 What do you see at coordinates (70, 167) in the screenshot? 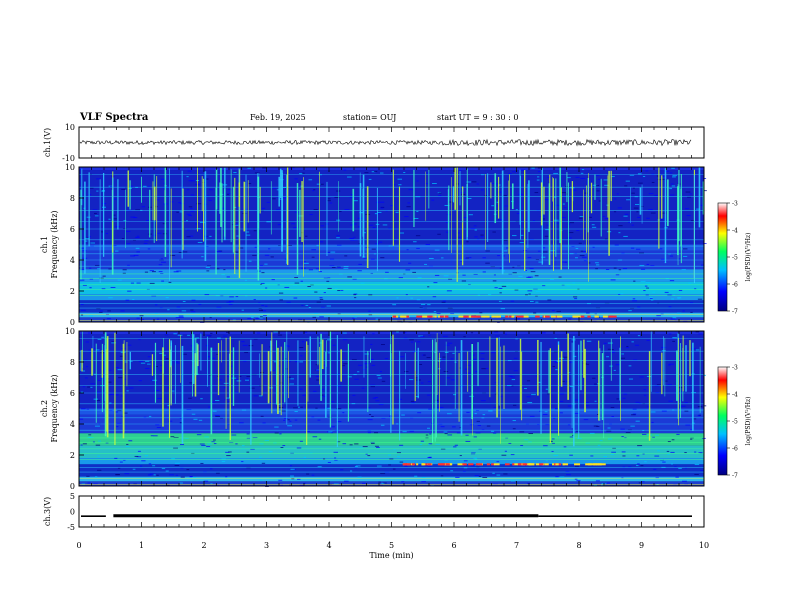
I see `spectrogram-ytick-label: 10` at bounding box center [70, 167].